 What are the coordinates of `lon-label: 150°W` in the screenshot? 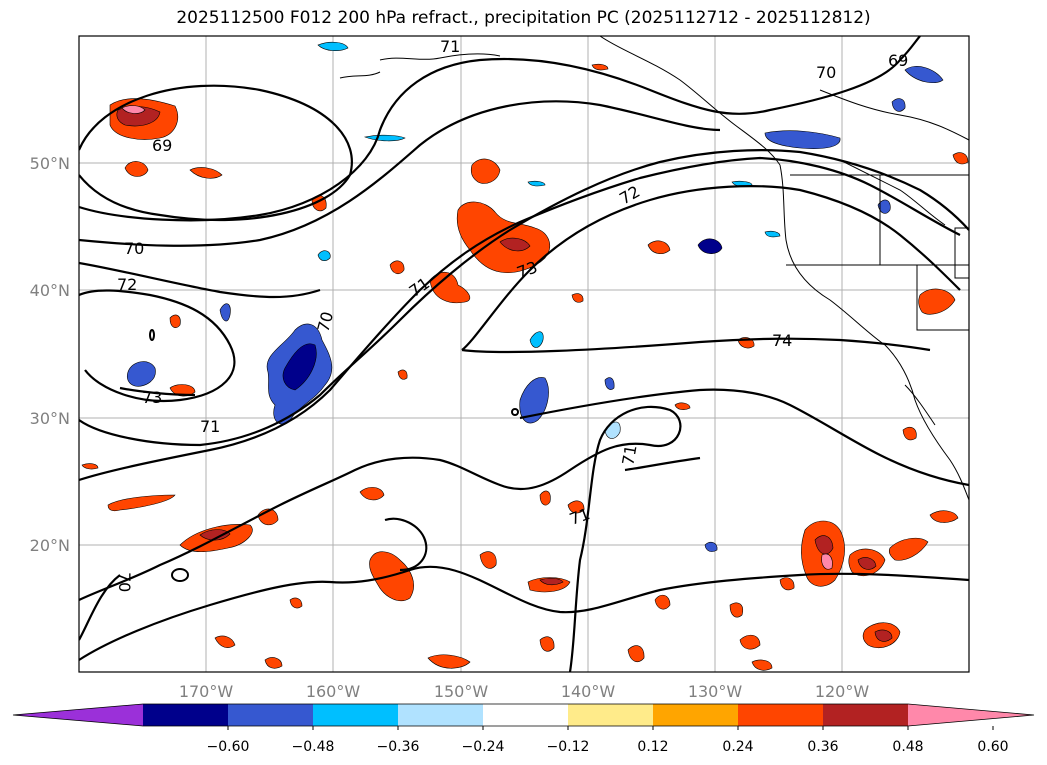 It's located at (461, 691).